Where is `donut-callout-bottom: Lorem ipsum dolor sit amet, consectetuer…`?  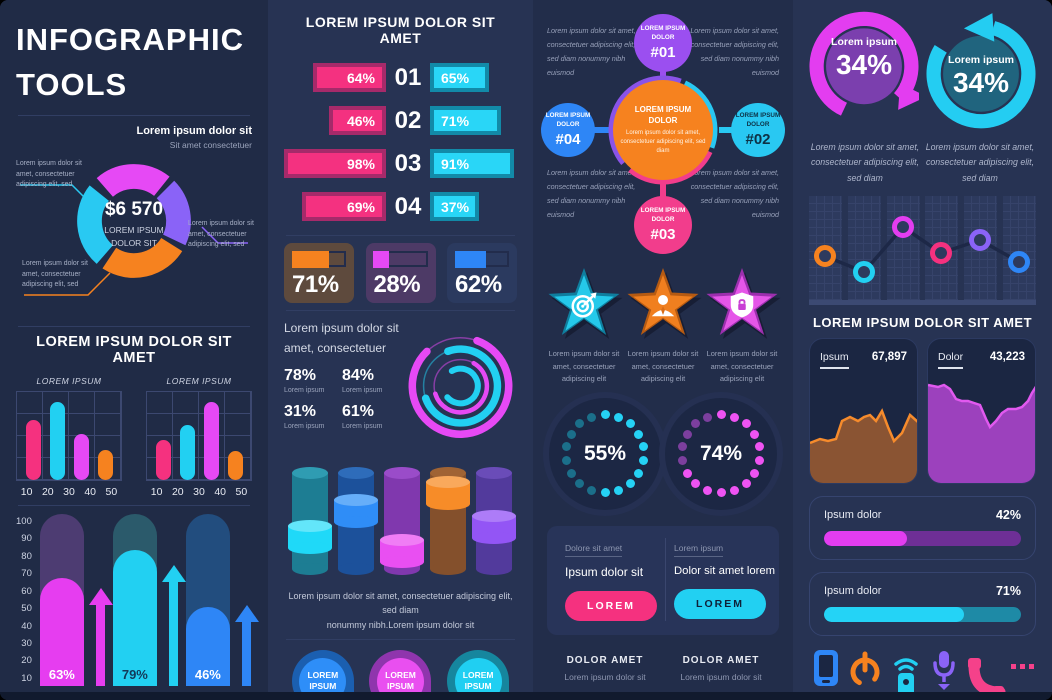
donut-callout-bottom: Lorem ipsum dolor sit amet, consectetuer… is located at coordinates (55, 274).